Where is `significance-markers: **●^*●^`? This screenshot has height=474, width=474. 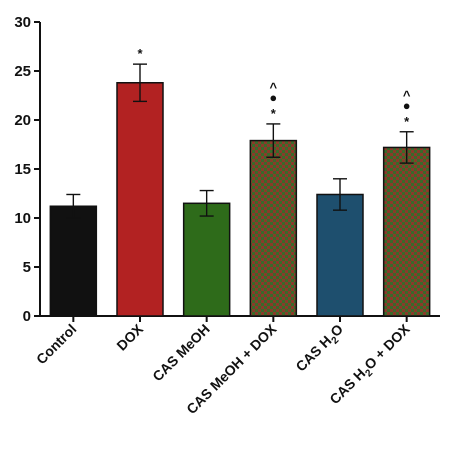
significance-markers: **●^*●^ is located at coordinates (273, 87).